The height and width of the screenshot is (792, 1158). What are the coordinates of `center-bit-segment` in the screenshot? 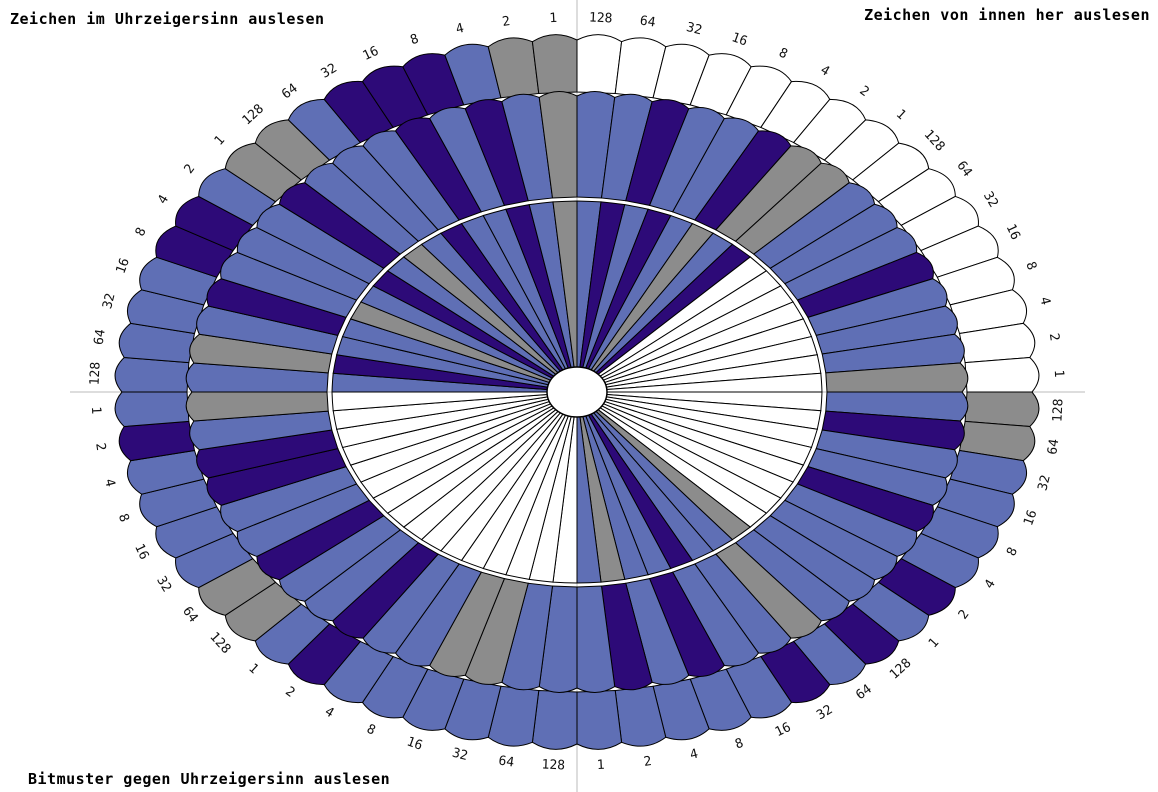 It's located at (565, 284).